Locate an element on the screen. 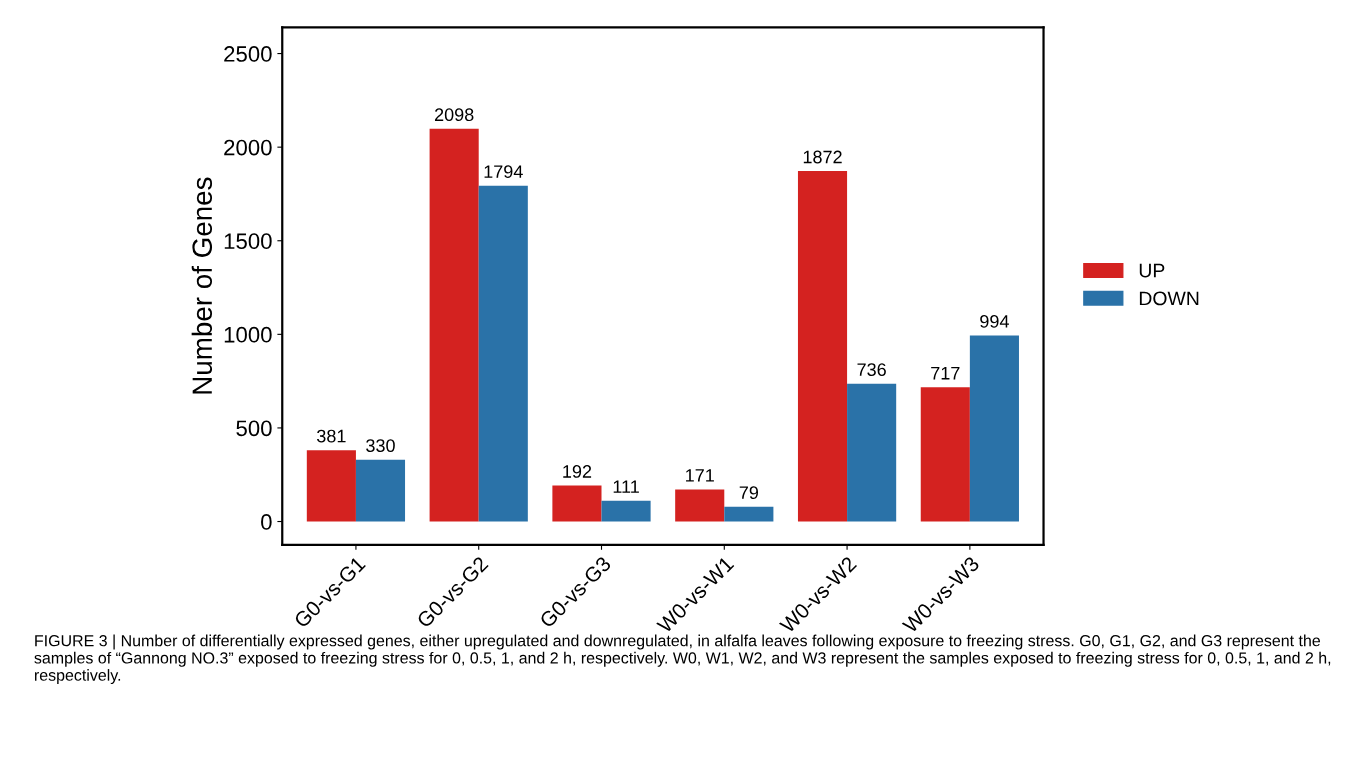  legend-label: DOWN is located at coordinates (1169, 298).